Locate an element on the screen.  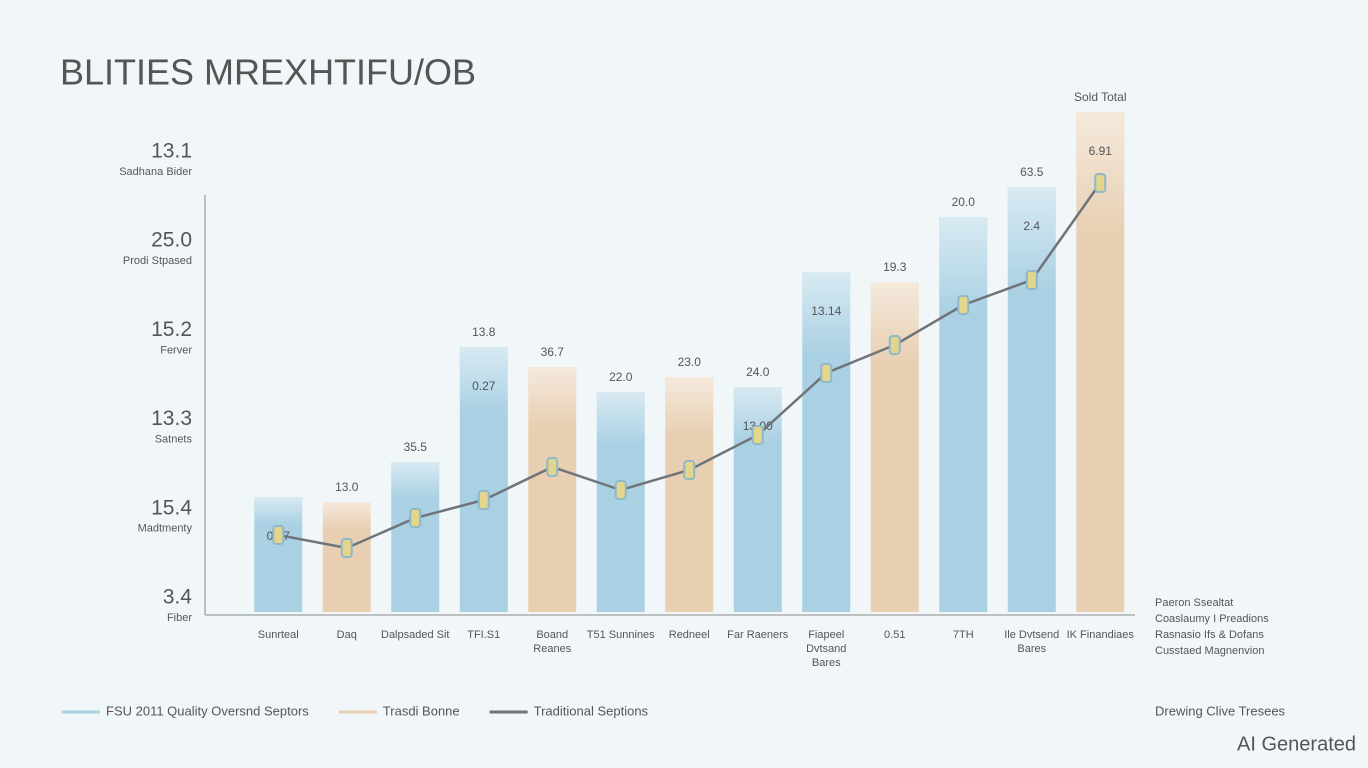
x-tick-label: Far Raeners is located at coordinates (758, 635).